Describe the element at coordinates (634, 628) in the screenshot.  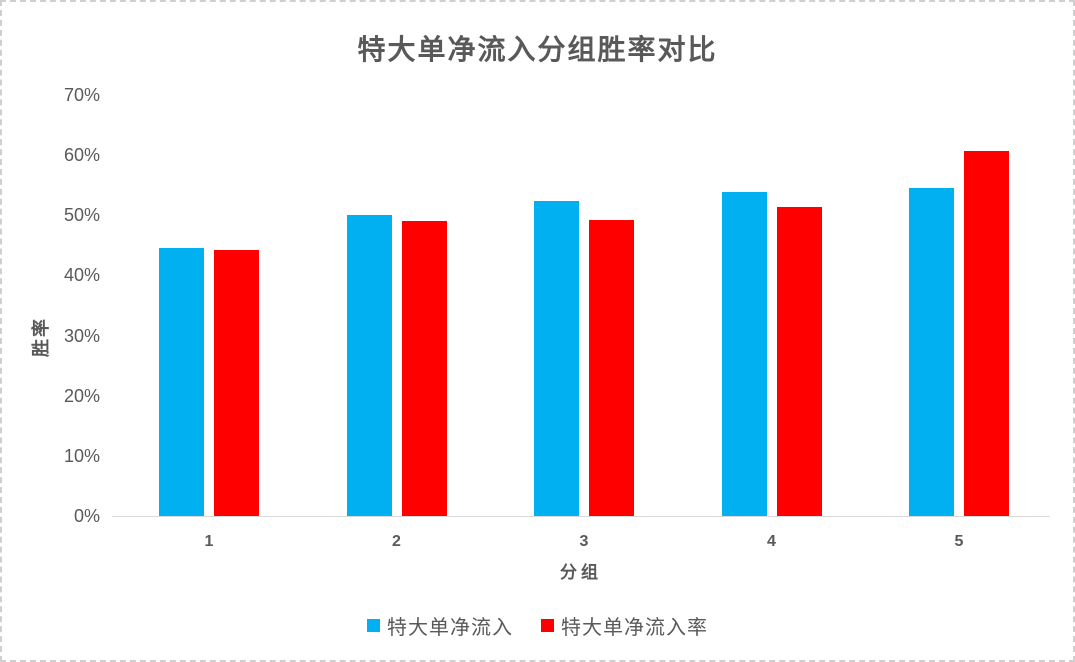
I see `legend-label: 特大单净流入率` at that location.